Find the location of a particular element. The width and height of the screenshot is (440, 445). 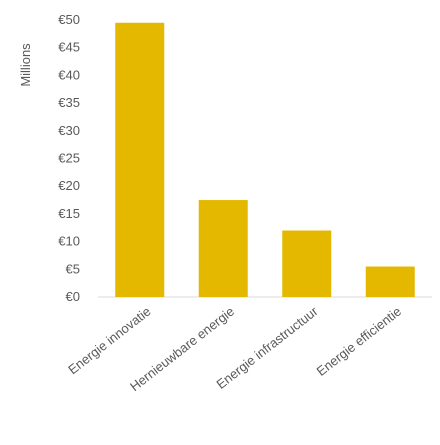

y-tick-label: €25 is located at coordinates (69, 158).